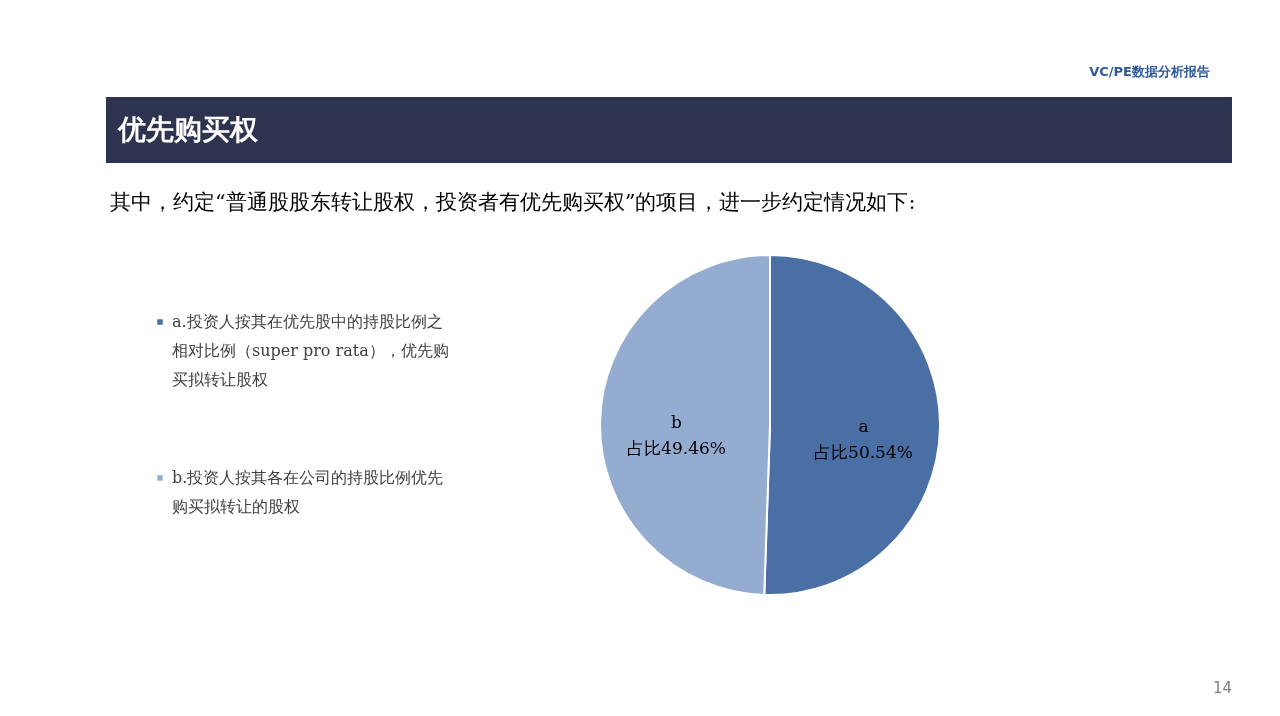 The height and width of the screenshot is (716, 1280). Describe the element at coordinates (1222, 688) in the screenshot. I see `text: 14` at that location.